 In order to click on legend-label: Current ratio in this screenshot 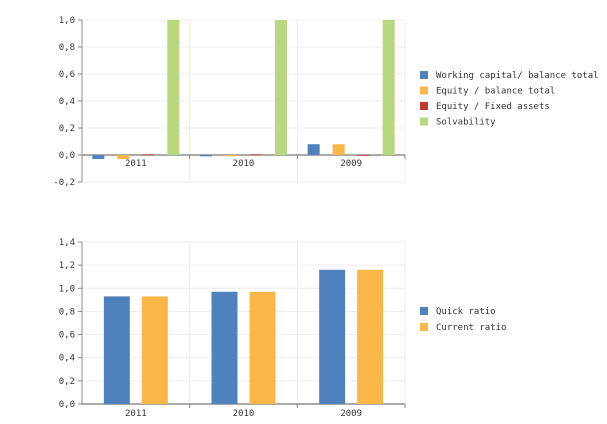, I will do `click(471, 328)`.